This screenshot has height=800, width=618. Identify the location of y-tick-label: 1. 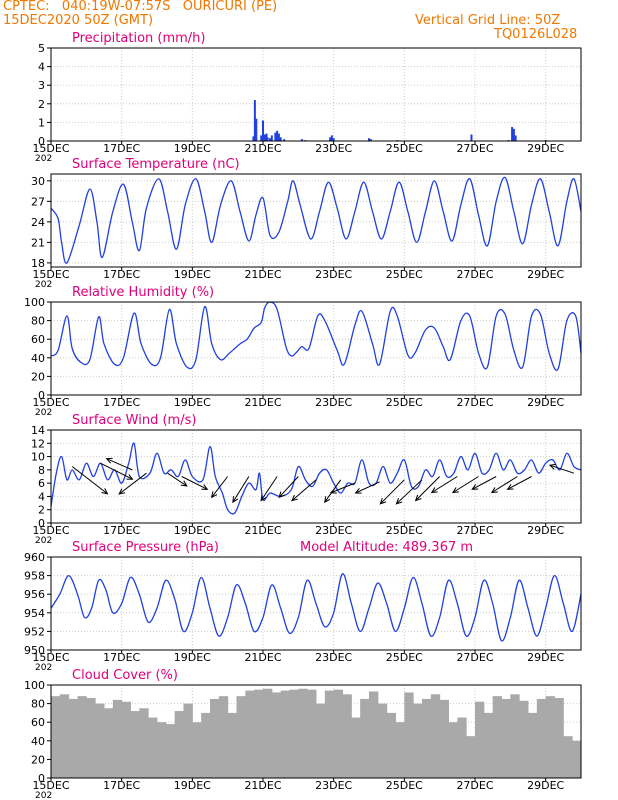
(41, 122).